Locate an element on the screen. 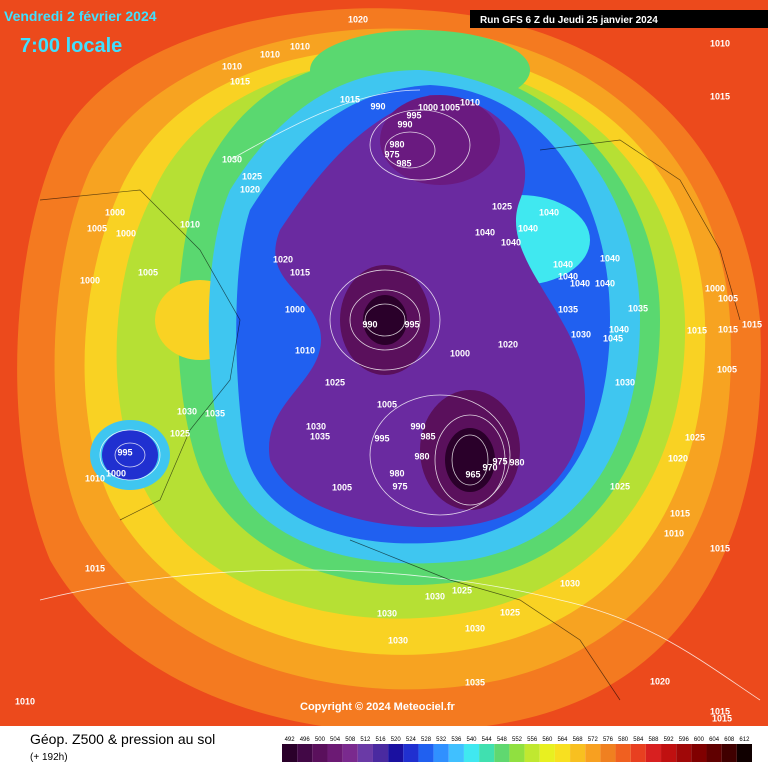 Image resolution: width=768 pixels, height=768 pixels. scale-label: 492 is located at coordinates (290, 740).